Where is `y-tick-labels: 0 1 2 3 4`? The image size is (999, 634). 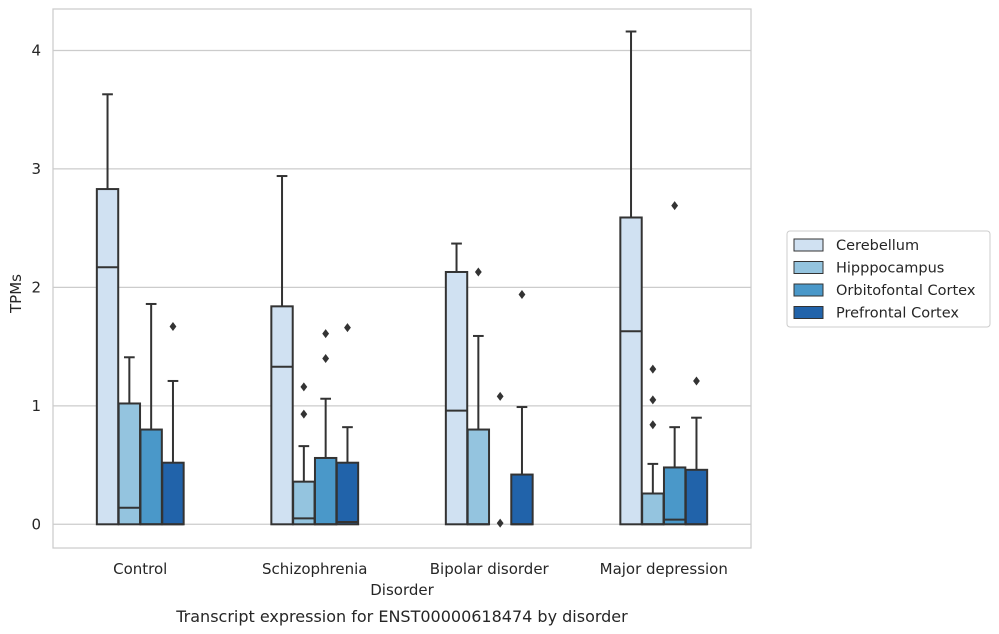 y-tick-labels: 0 1 2 3 4 is located at coordinates (36, 287).